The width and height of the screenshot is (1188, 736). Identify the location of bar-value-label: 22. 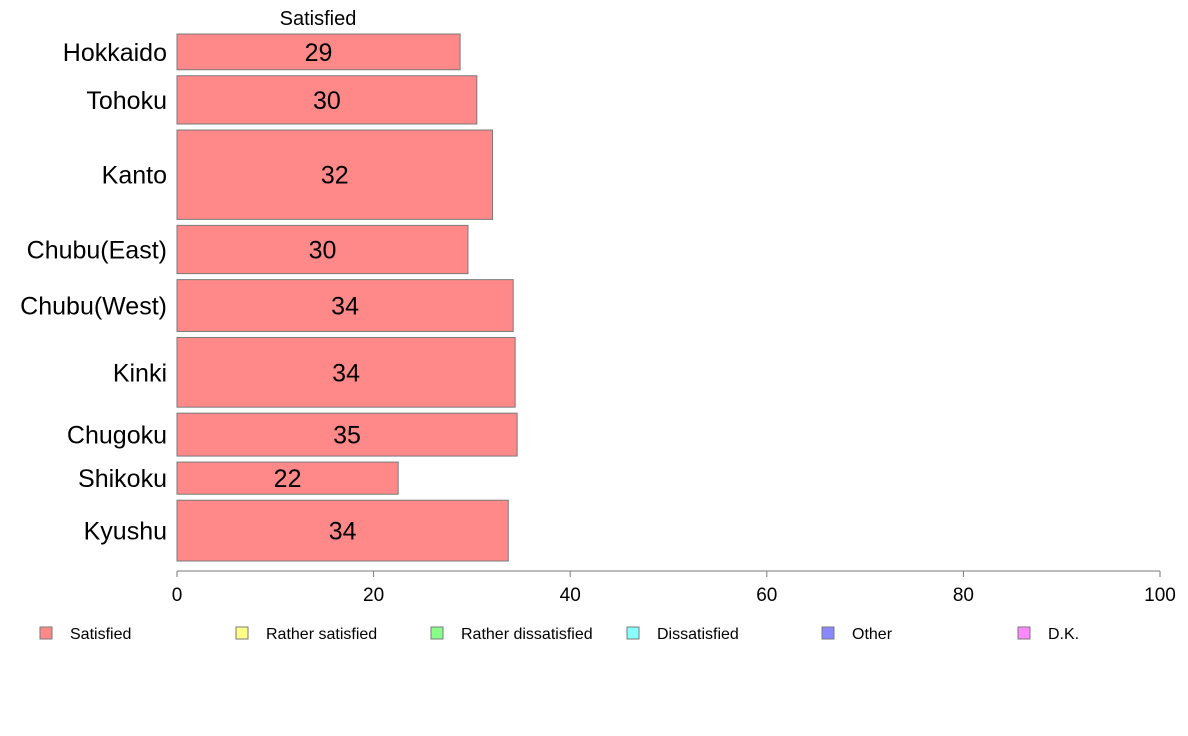
(288, 479).